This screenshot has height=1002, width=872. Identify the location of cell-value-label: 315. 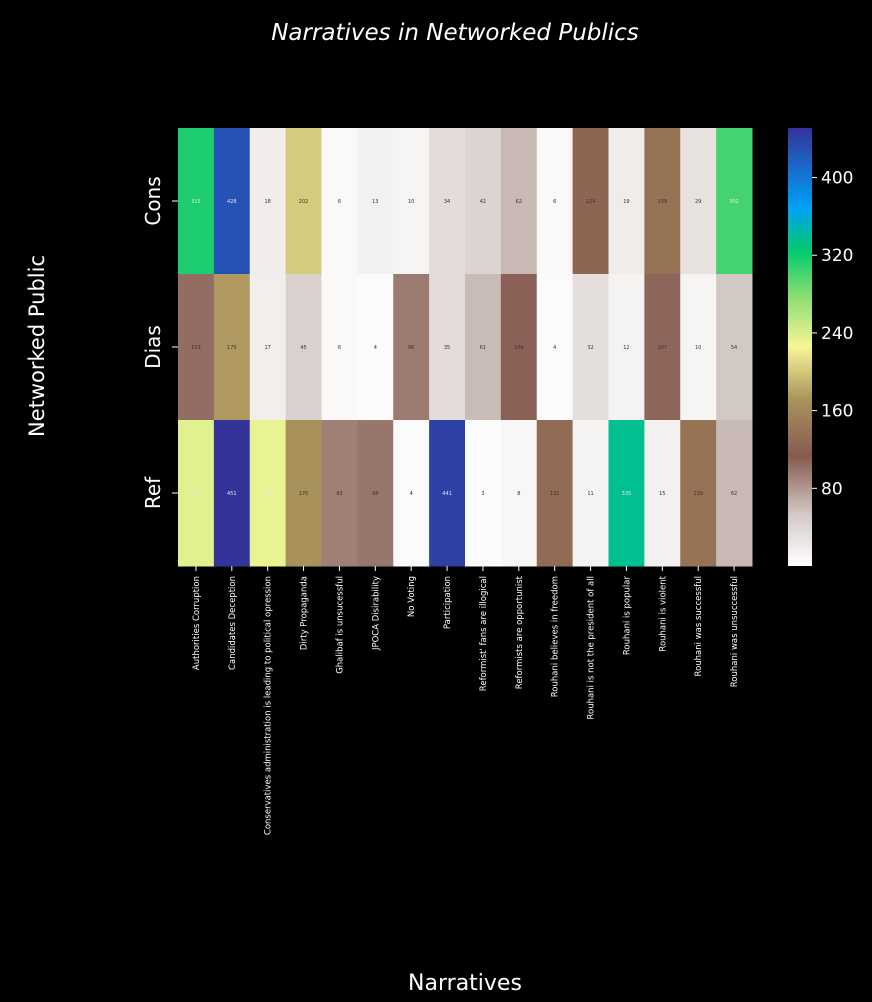
(196, 202).